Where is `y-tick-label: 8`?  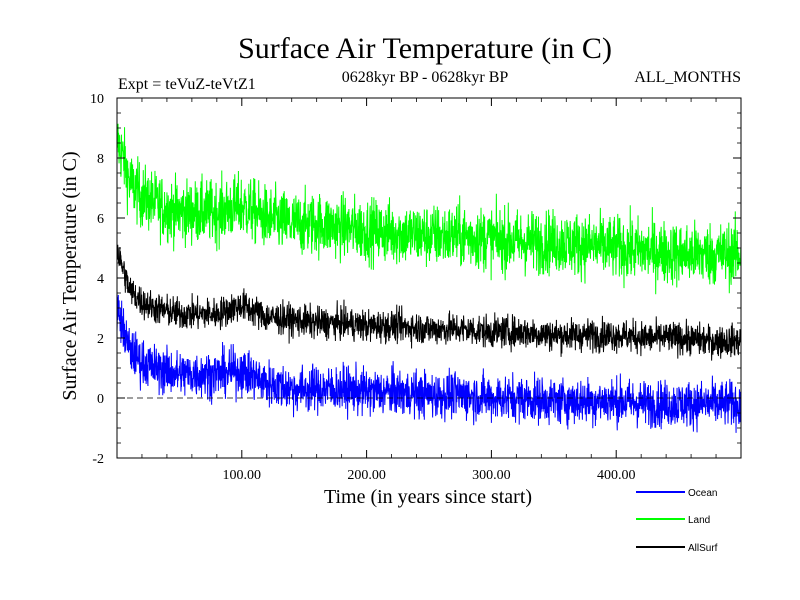 y-tick-label: 8 is located at coordinates (100, 159).